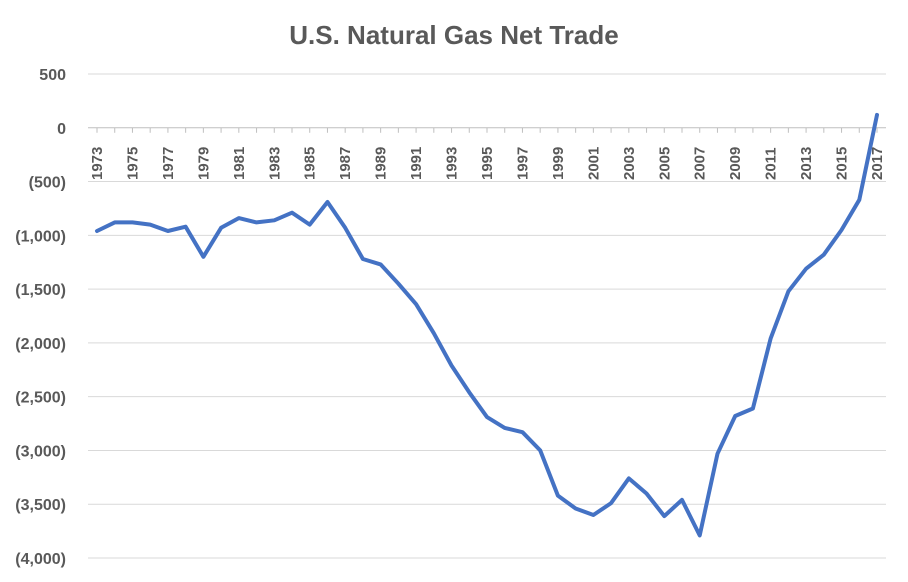  I want to click on x-tick-label: 1985, so click(310, 163).